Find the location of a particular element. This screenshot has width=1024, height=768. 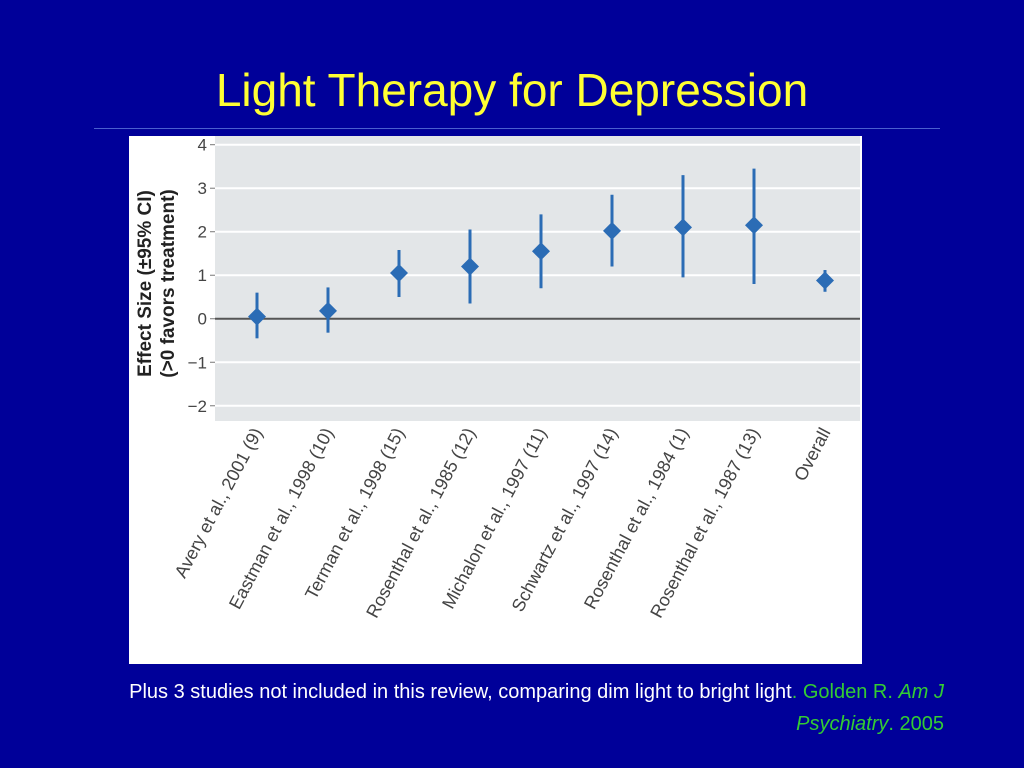

y-axis-ticks: 4 3 2 1 0 −1 −2 is located at coordinates (201, 276).